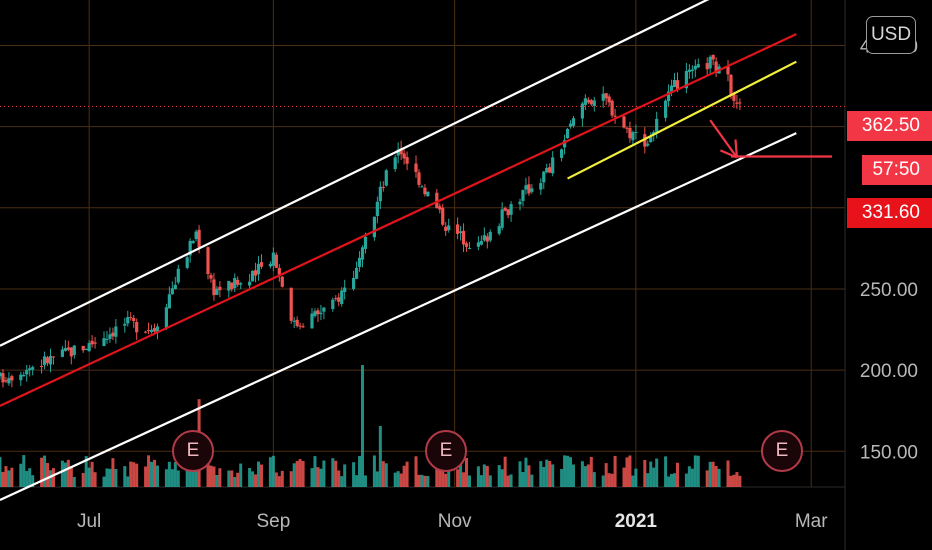 The image size is (932, 550). Describe the element at coordinates (452, 521) in the screenshot. I see `time-axis: Jul Sep Nov 2021 Mar` at that location.